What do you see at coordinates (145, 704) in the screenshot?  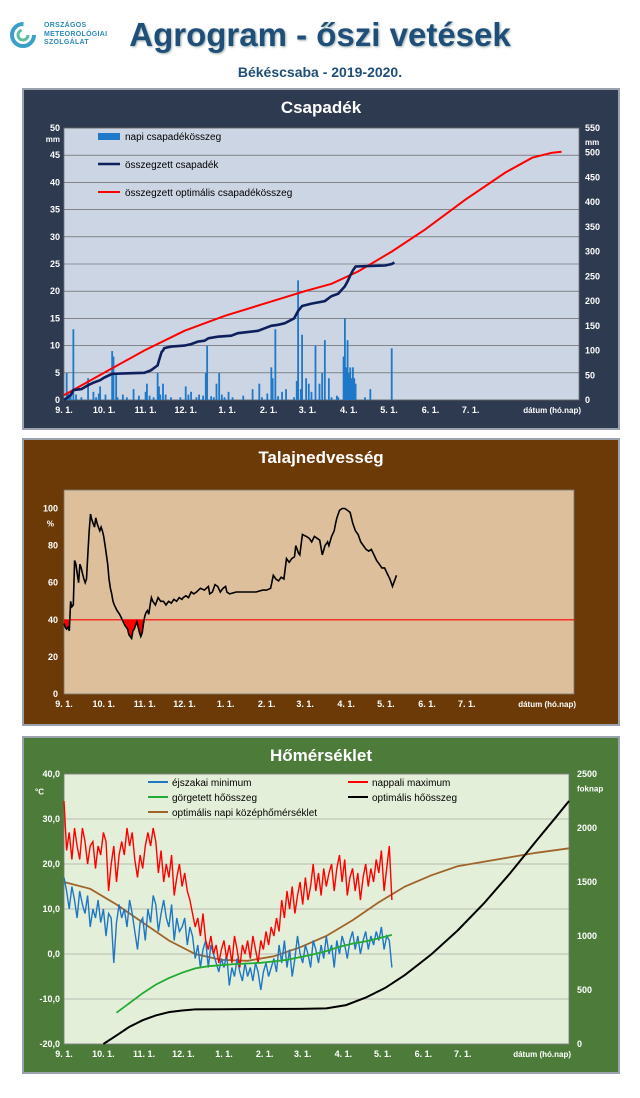 I see `x-tick-label: 11. 1.` at bounding box center [145, 704].